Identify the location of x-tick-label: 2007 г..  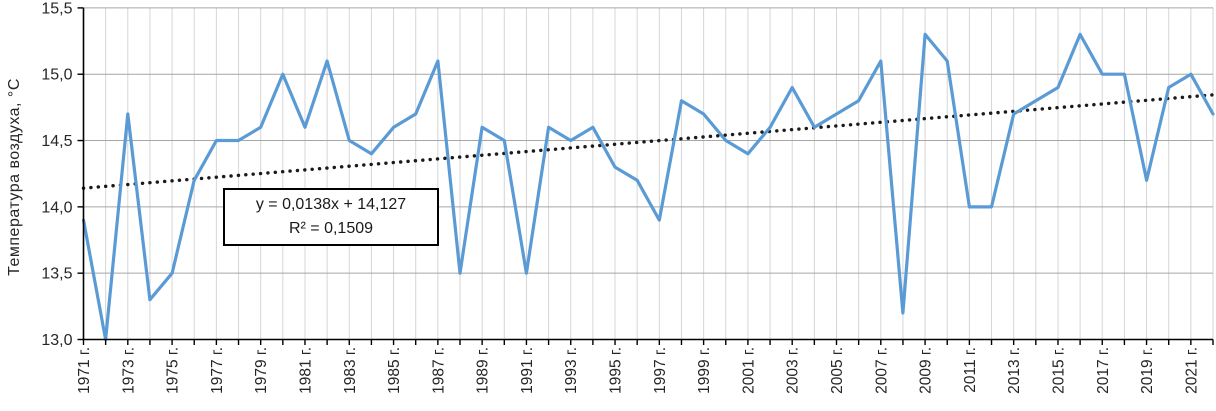
(881, 370).